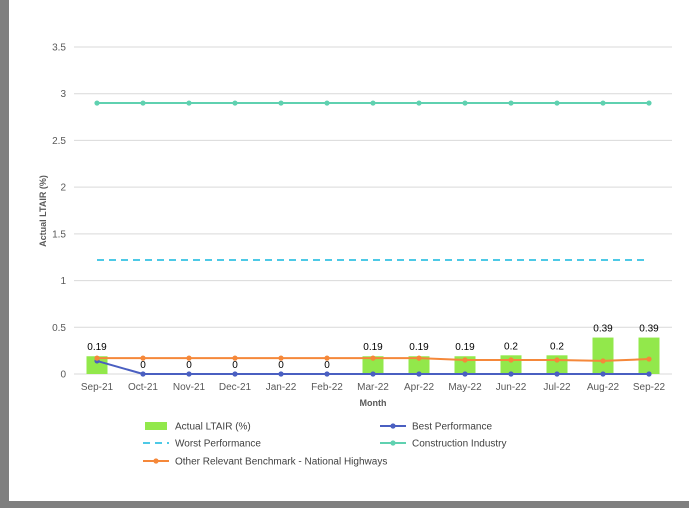  I want to click on x-tick-label: Feb-22, so click(327, 387).